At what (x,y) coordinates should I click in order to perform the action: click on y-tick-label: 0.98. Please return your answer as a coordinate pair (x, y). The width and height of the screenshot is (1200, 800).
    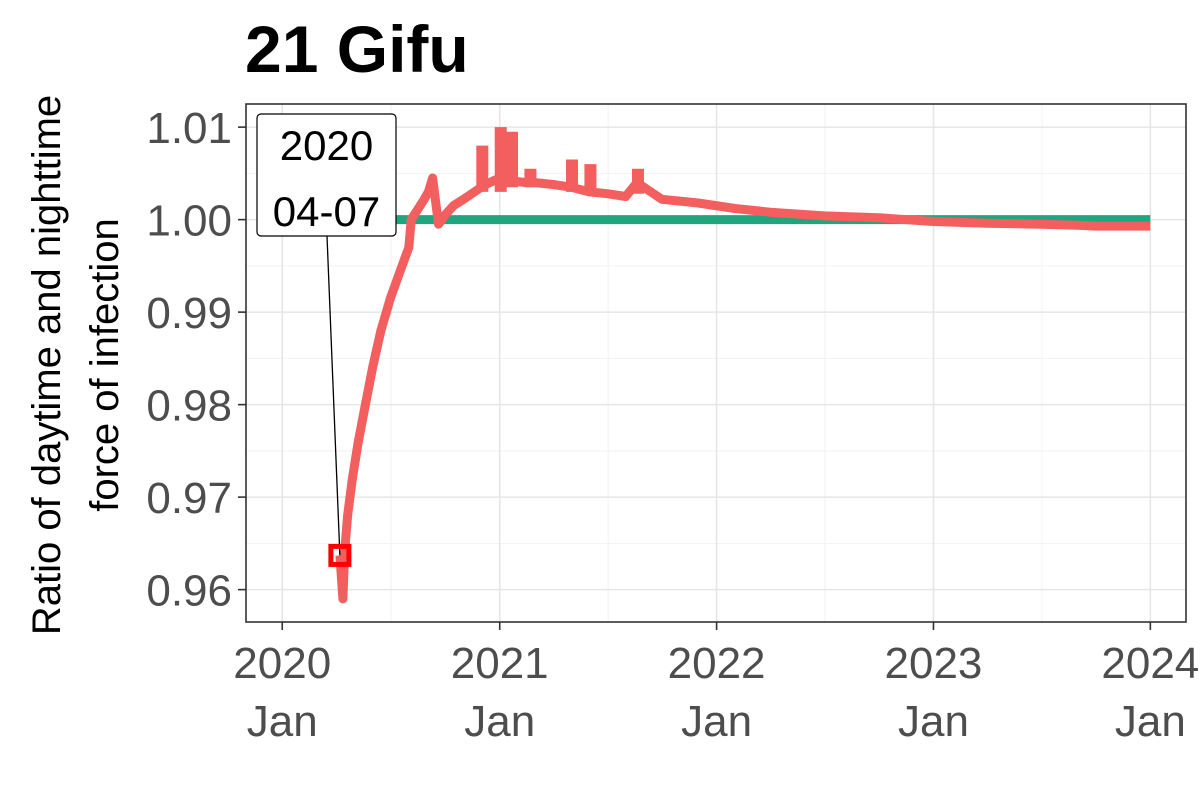
    Looking at the image, I should click on (189, 406).